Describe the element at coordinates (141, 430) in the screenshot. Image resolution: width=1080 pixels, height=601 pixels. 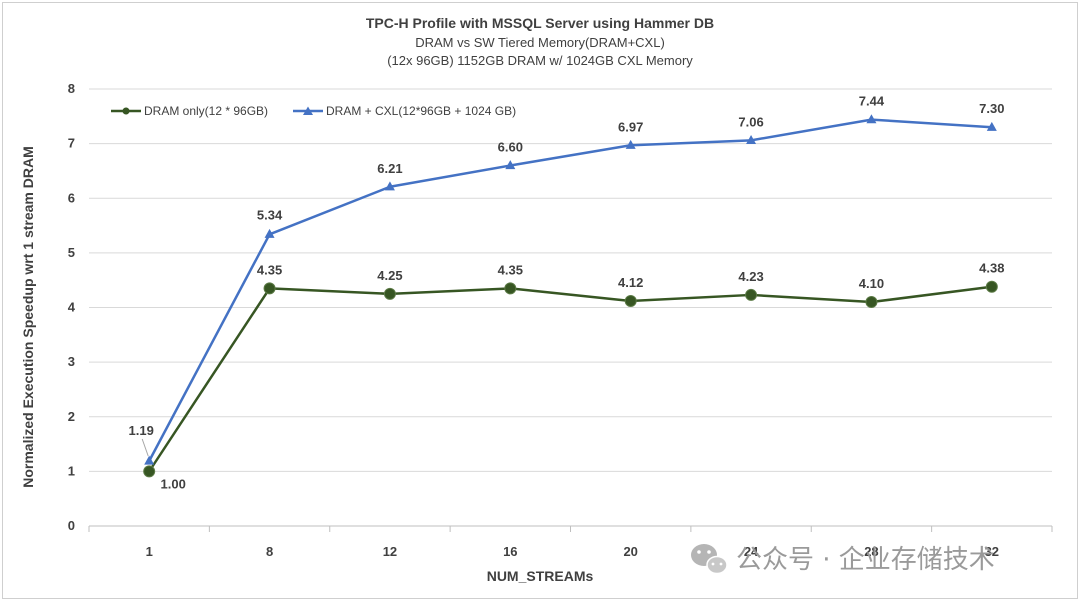
I see `data-label-dram-cxl: 1.19` at that location.